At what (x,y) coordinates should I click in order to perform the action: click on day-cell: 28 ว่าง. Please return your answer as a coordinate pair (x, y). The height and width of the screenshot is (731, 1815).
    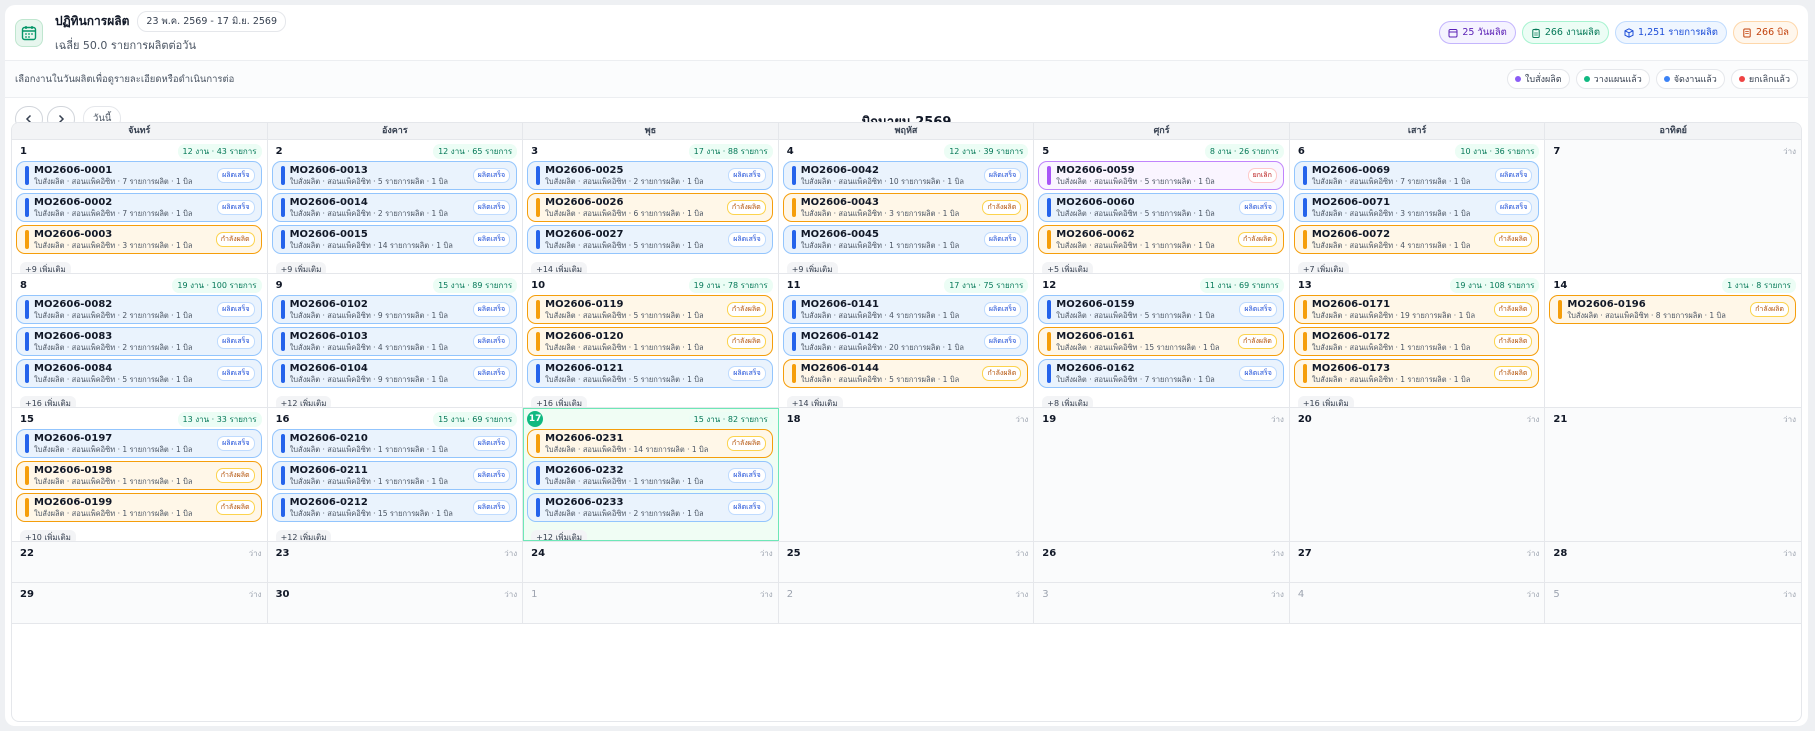
    Looking at the image, I should click on (1673, 562).